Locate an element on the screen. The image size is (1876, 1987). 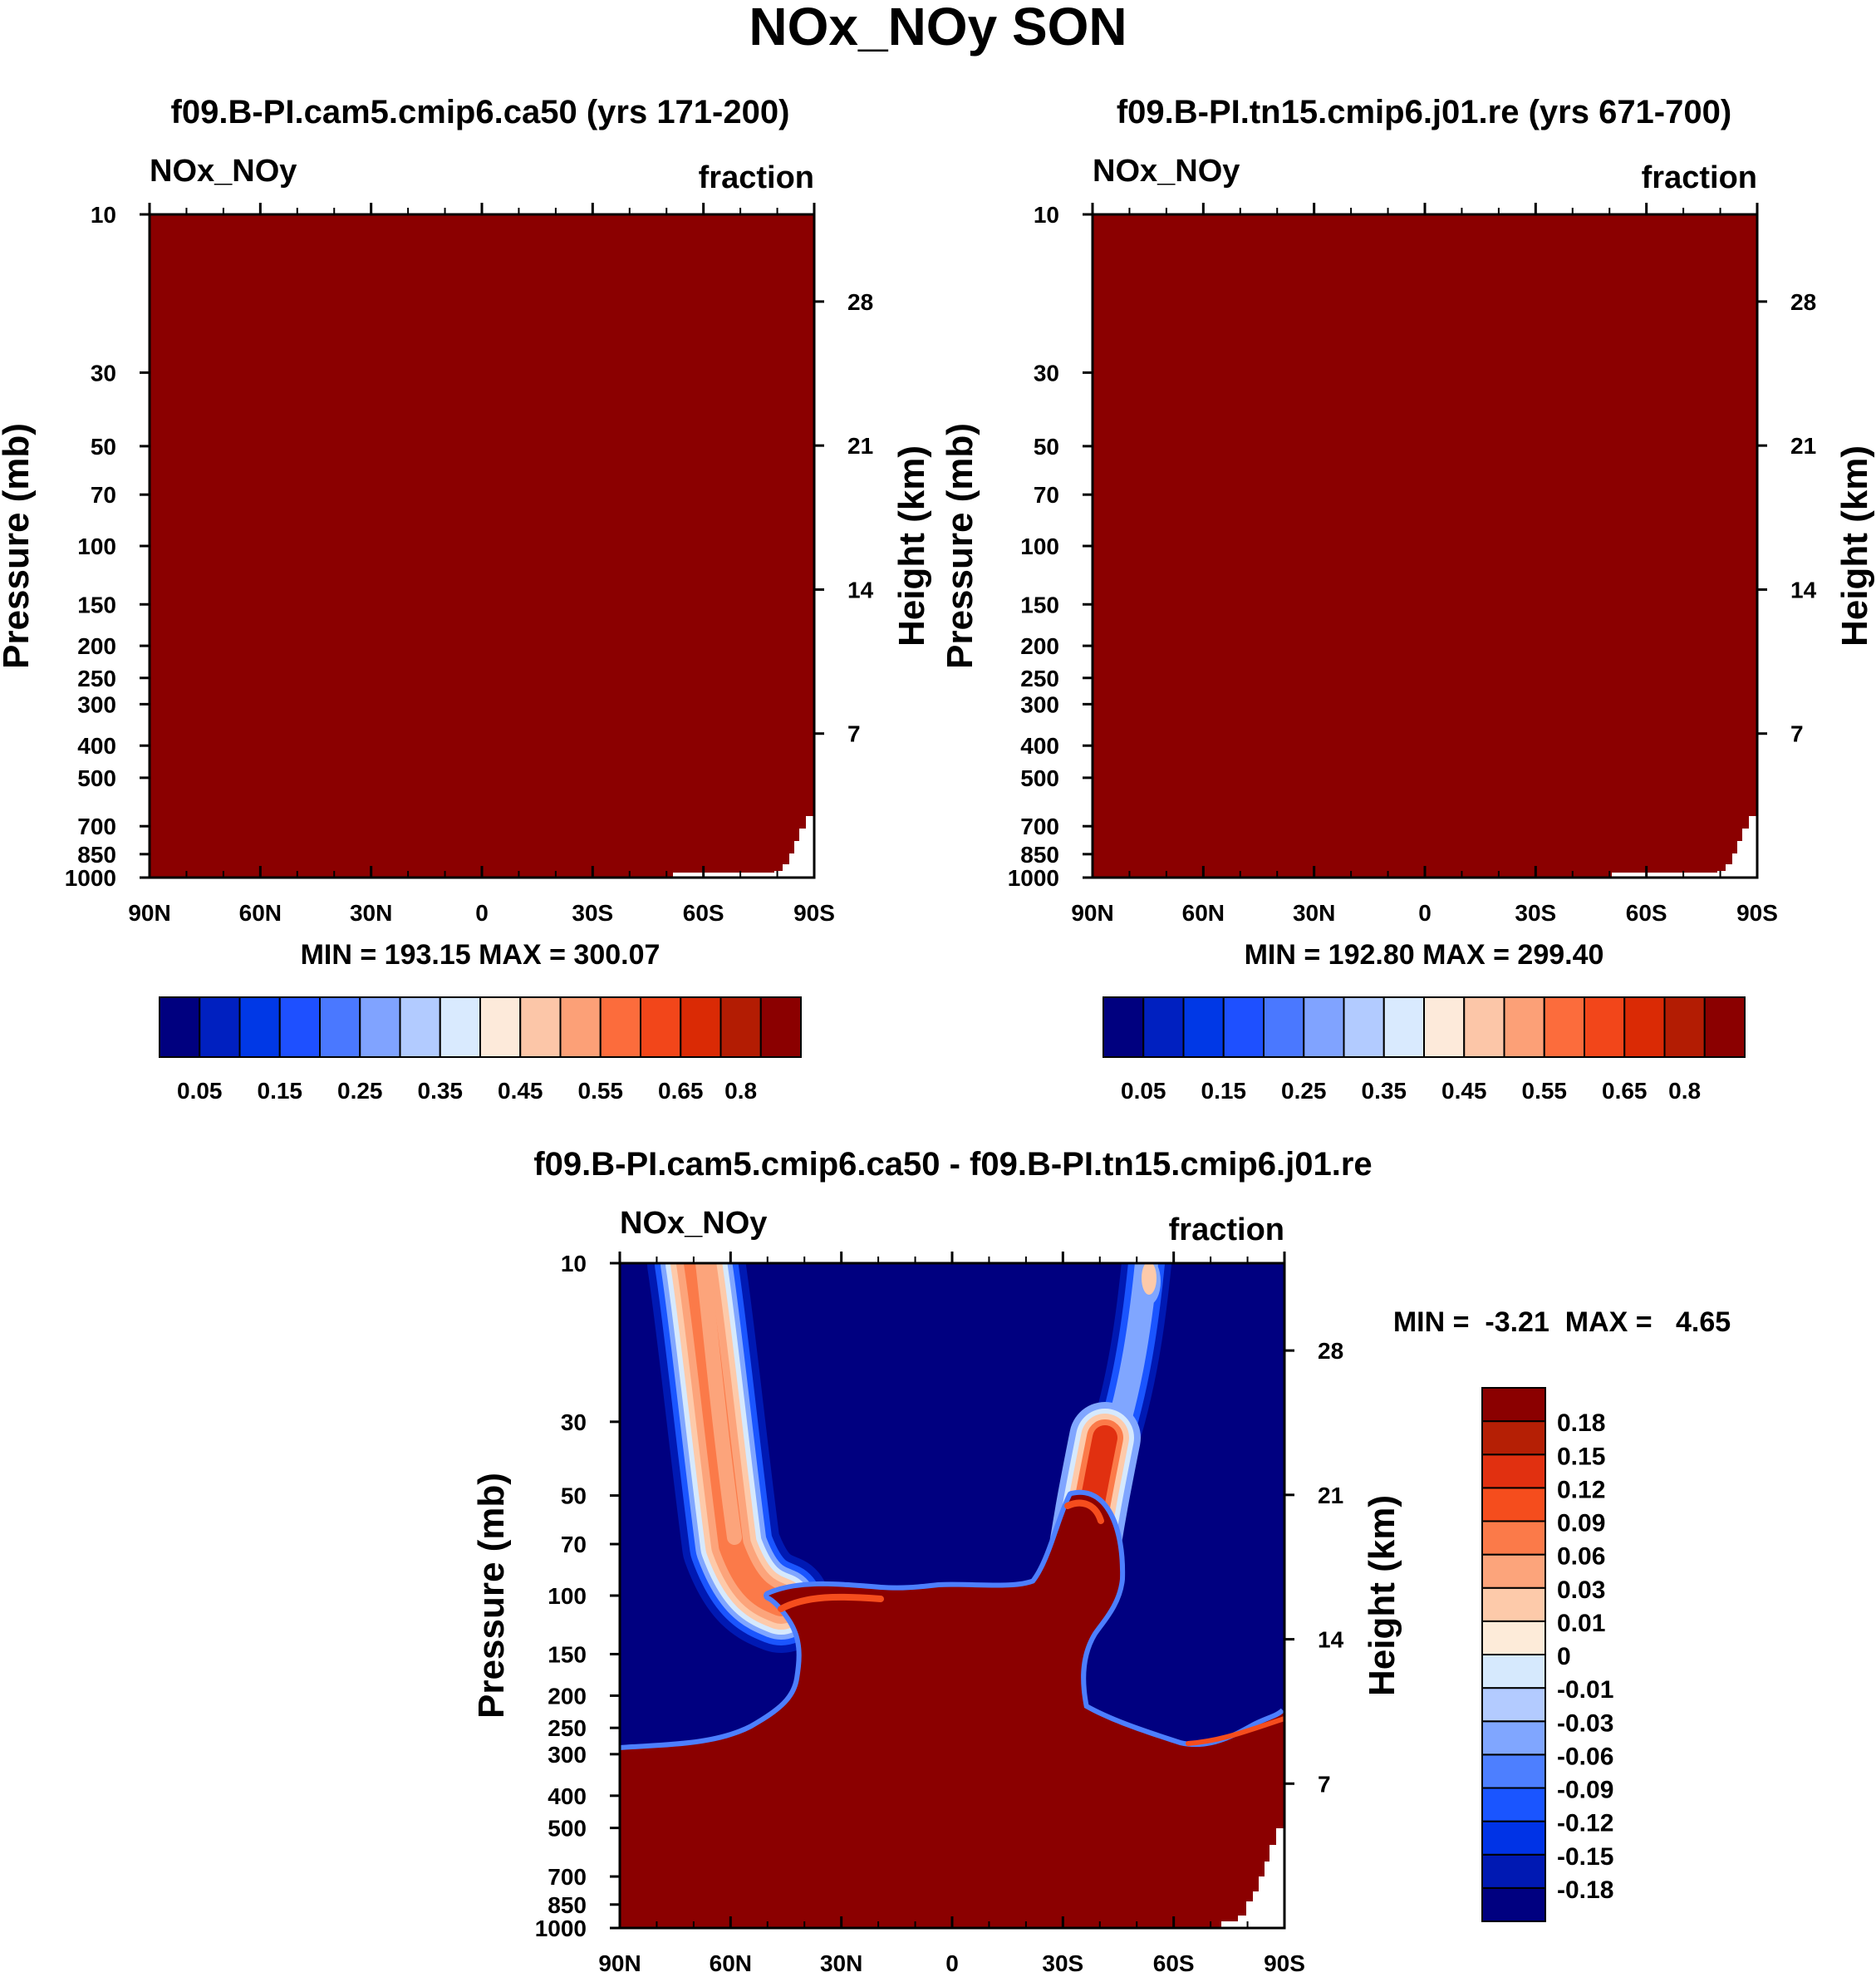
panel-3-y-tick-label: 1000 is located at coordinates (561, 1928).